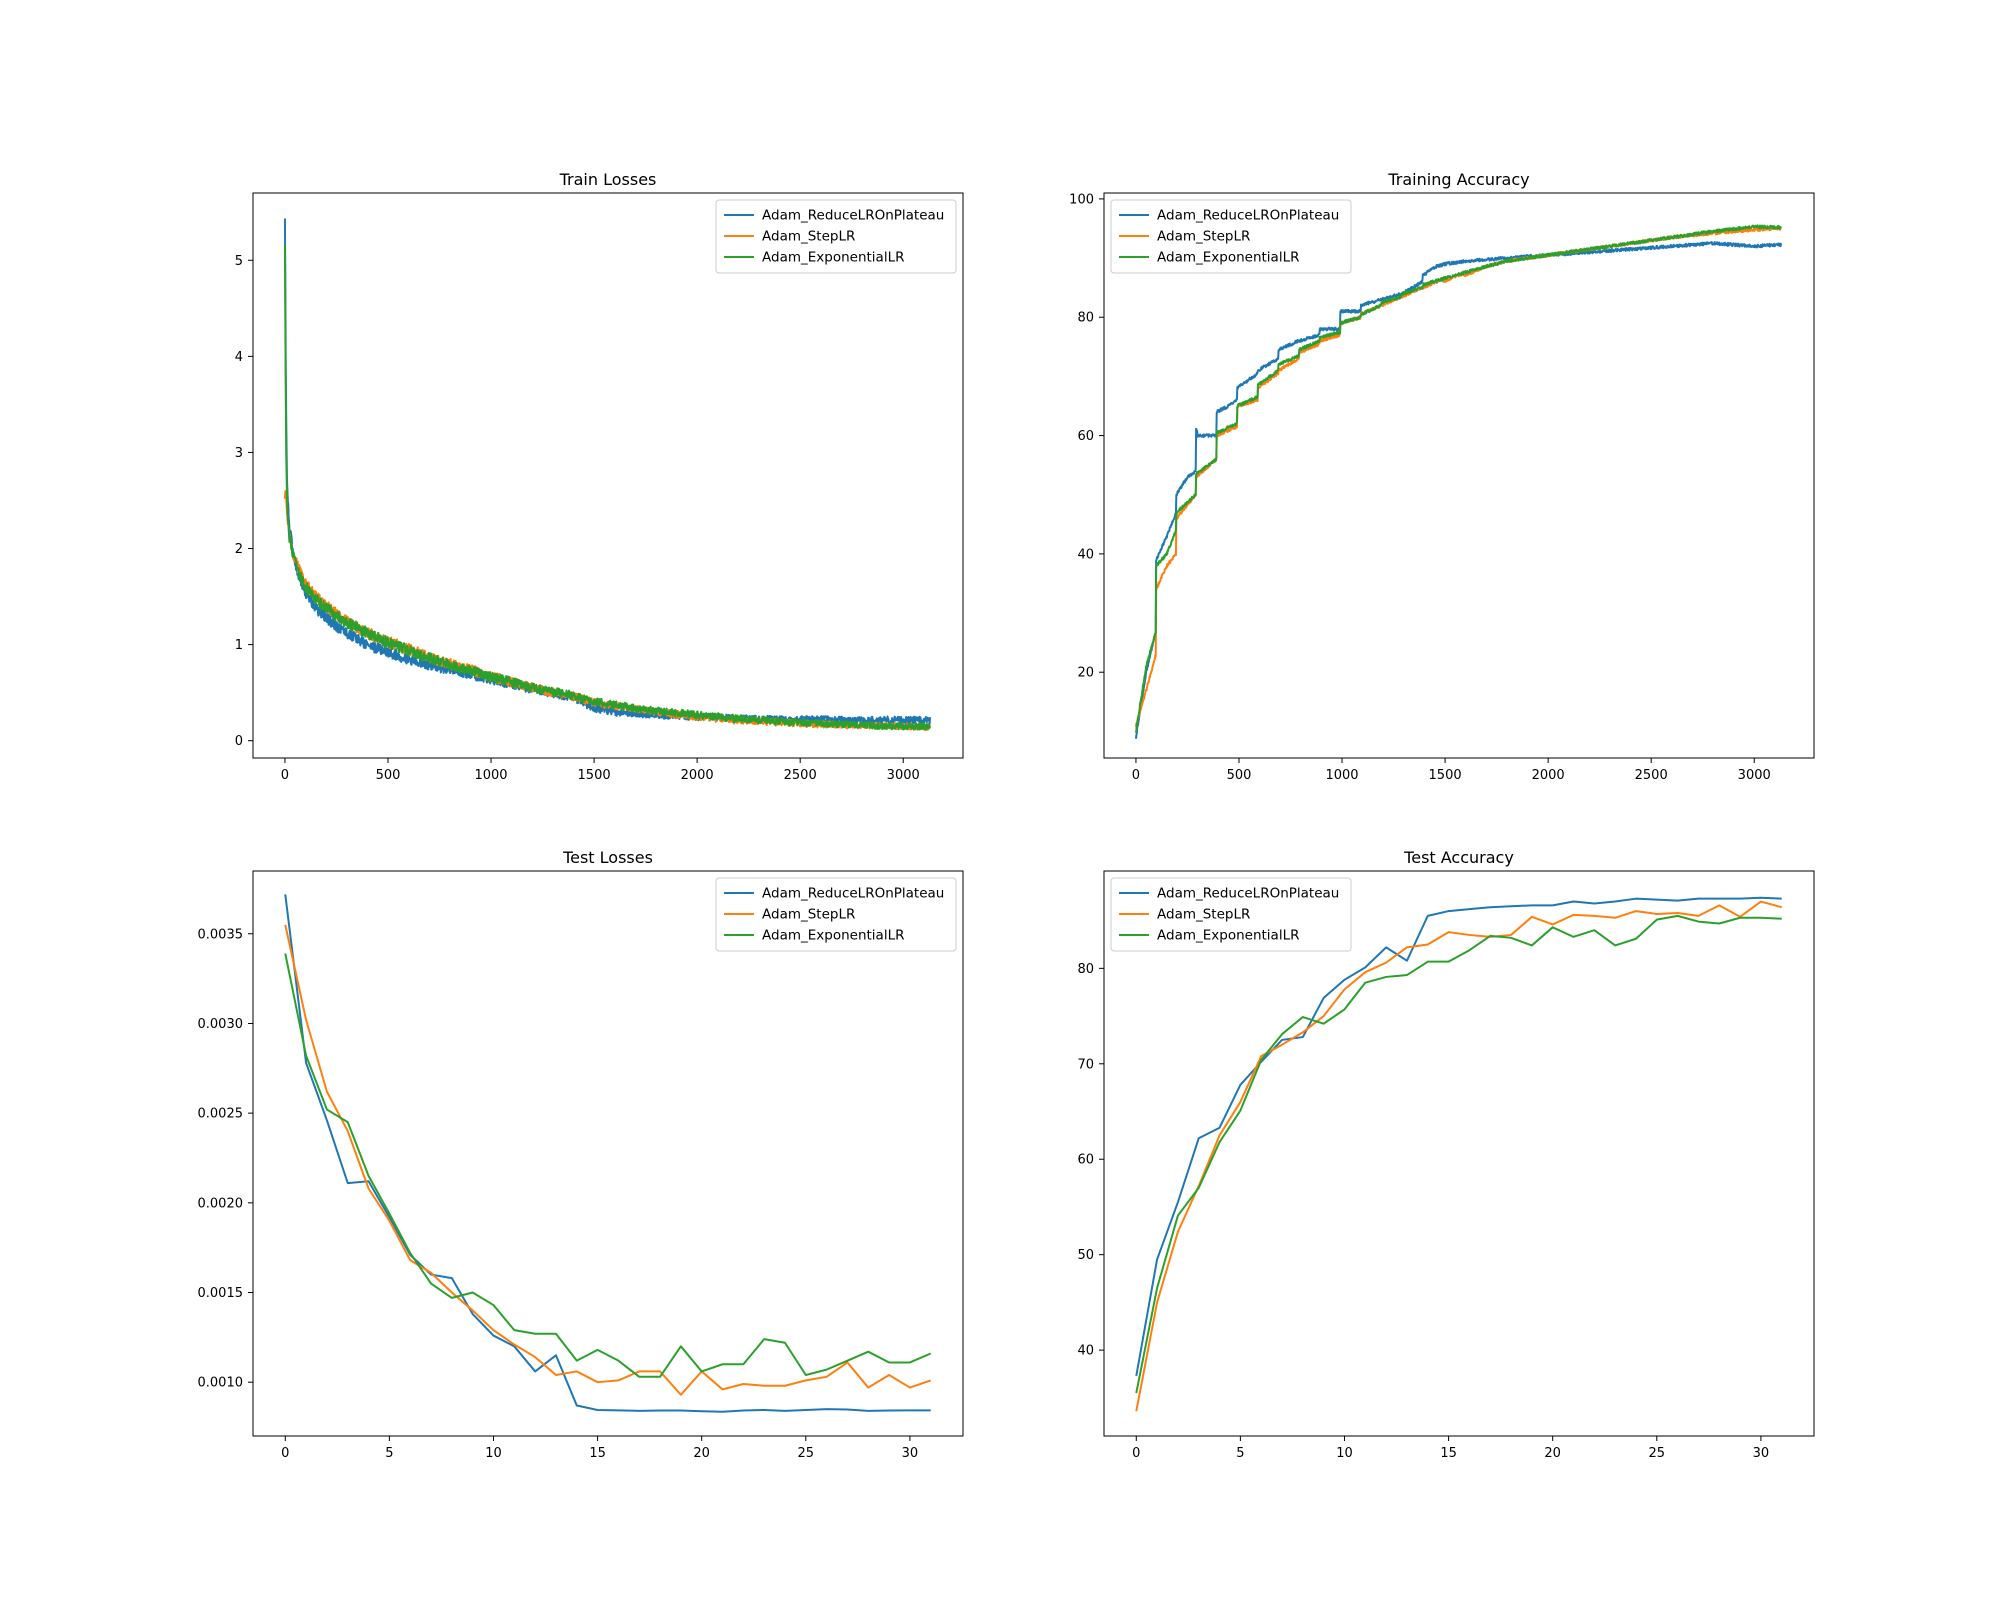 The height and width of the screenshot is (1600, 2000). What do you see at coordinates (221, 1383) in the screenshot?
I see `y-tick-label: 0.0010` at bounding box center [221, 1383].